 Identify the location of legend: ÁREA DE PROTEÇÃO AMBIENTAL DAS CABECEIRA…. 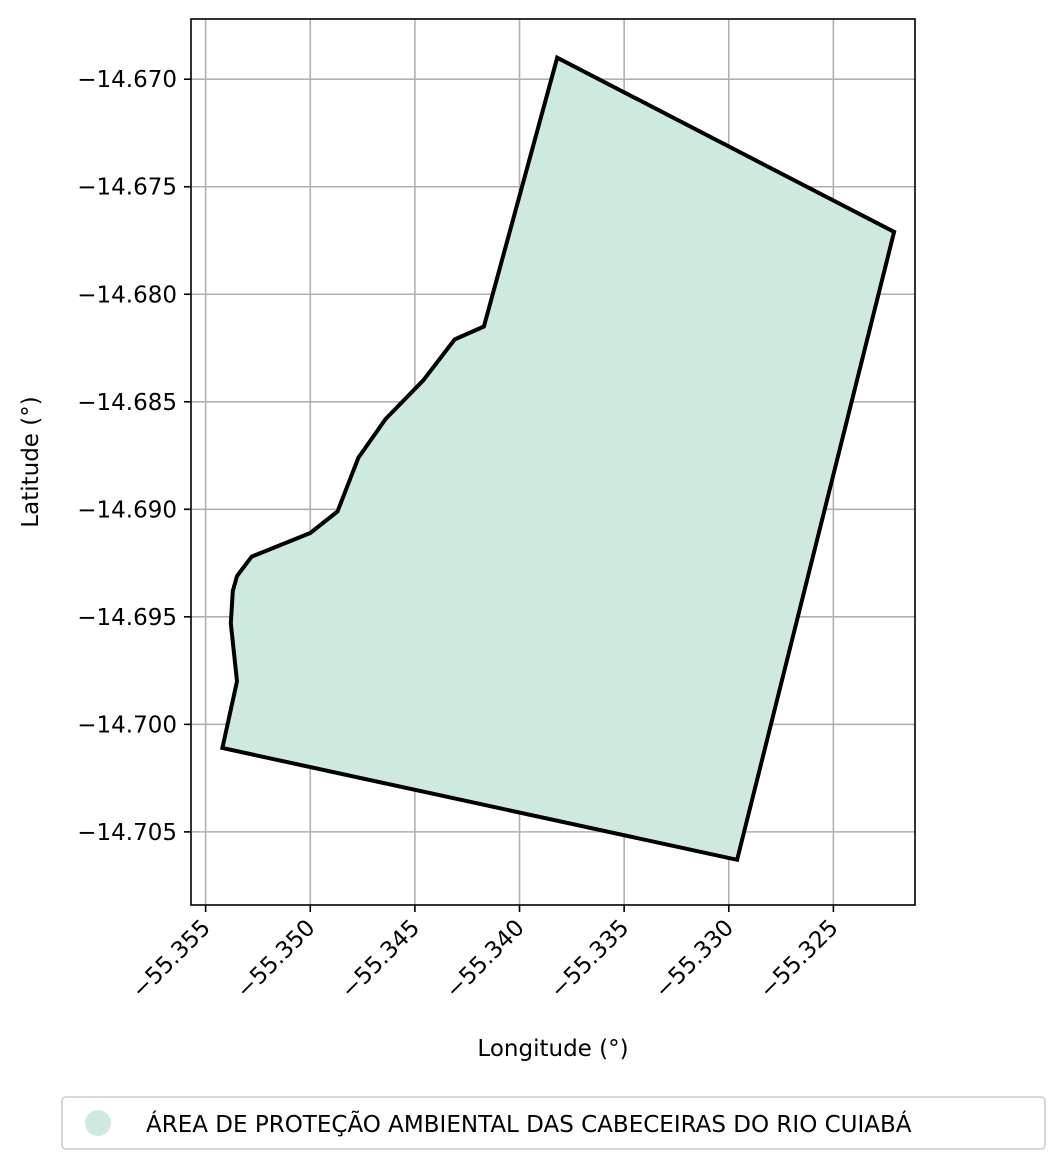
(553, 1123).